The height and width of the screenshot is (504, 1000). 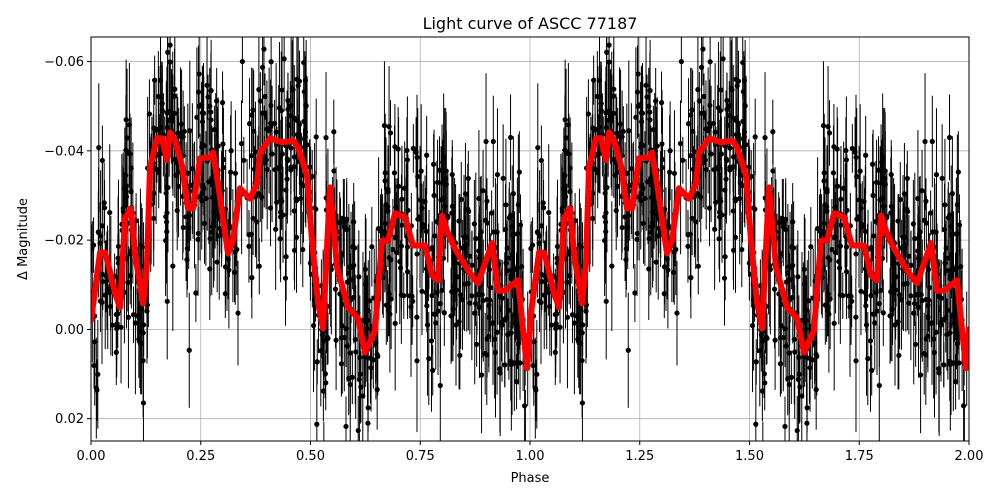 What do you see at coordinates (420, 456) in the screenshot?
I see `x-tick-label: 0.75` at bounding box center [420, 456].